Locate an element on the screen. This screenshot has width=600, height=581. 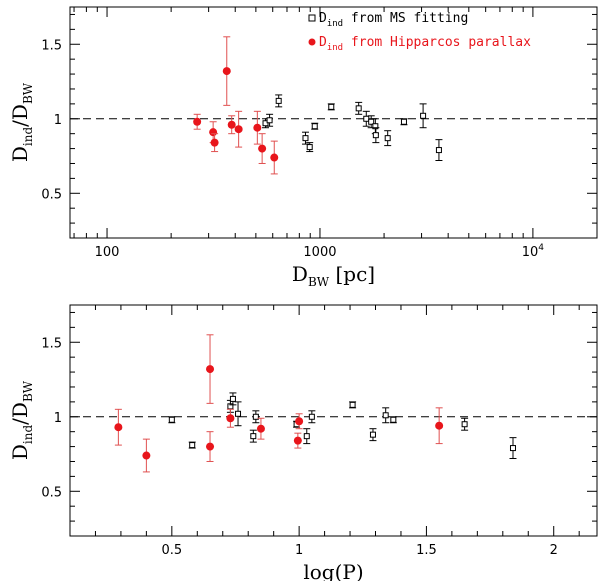
x-axis-label: DBW [pc] is located at coordinates (333, 275).